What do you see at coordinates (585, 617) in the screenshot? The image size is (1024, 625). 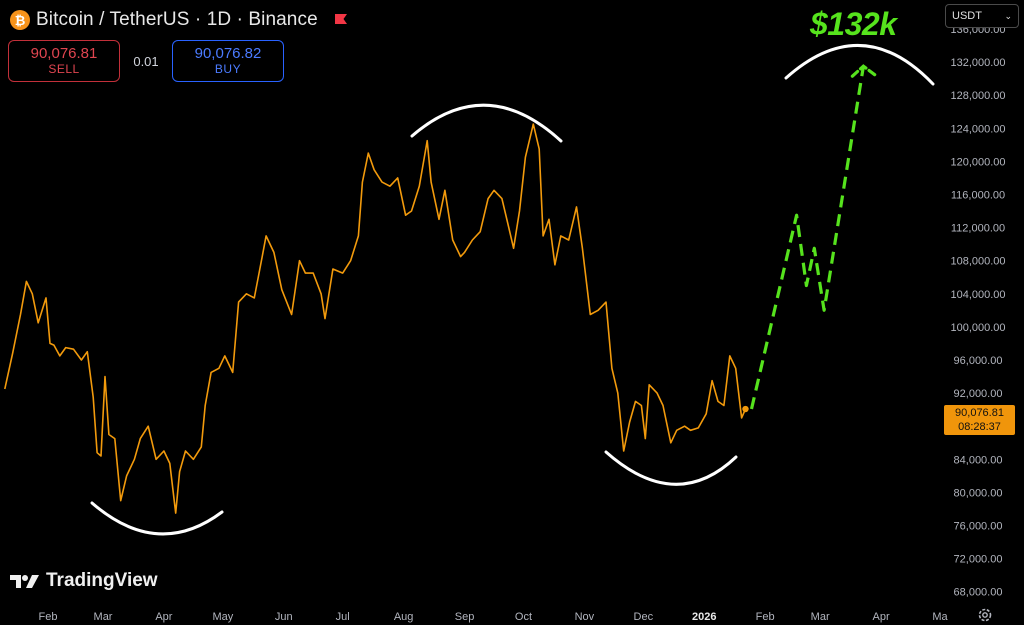 I see `x-tick-label: Nov` at bounding box center [585, 617].